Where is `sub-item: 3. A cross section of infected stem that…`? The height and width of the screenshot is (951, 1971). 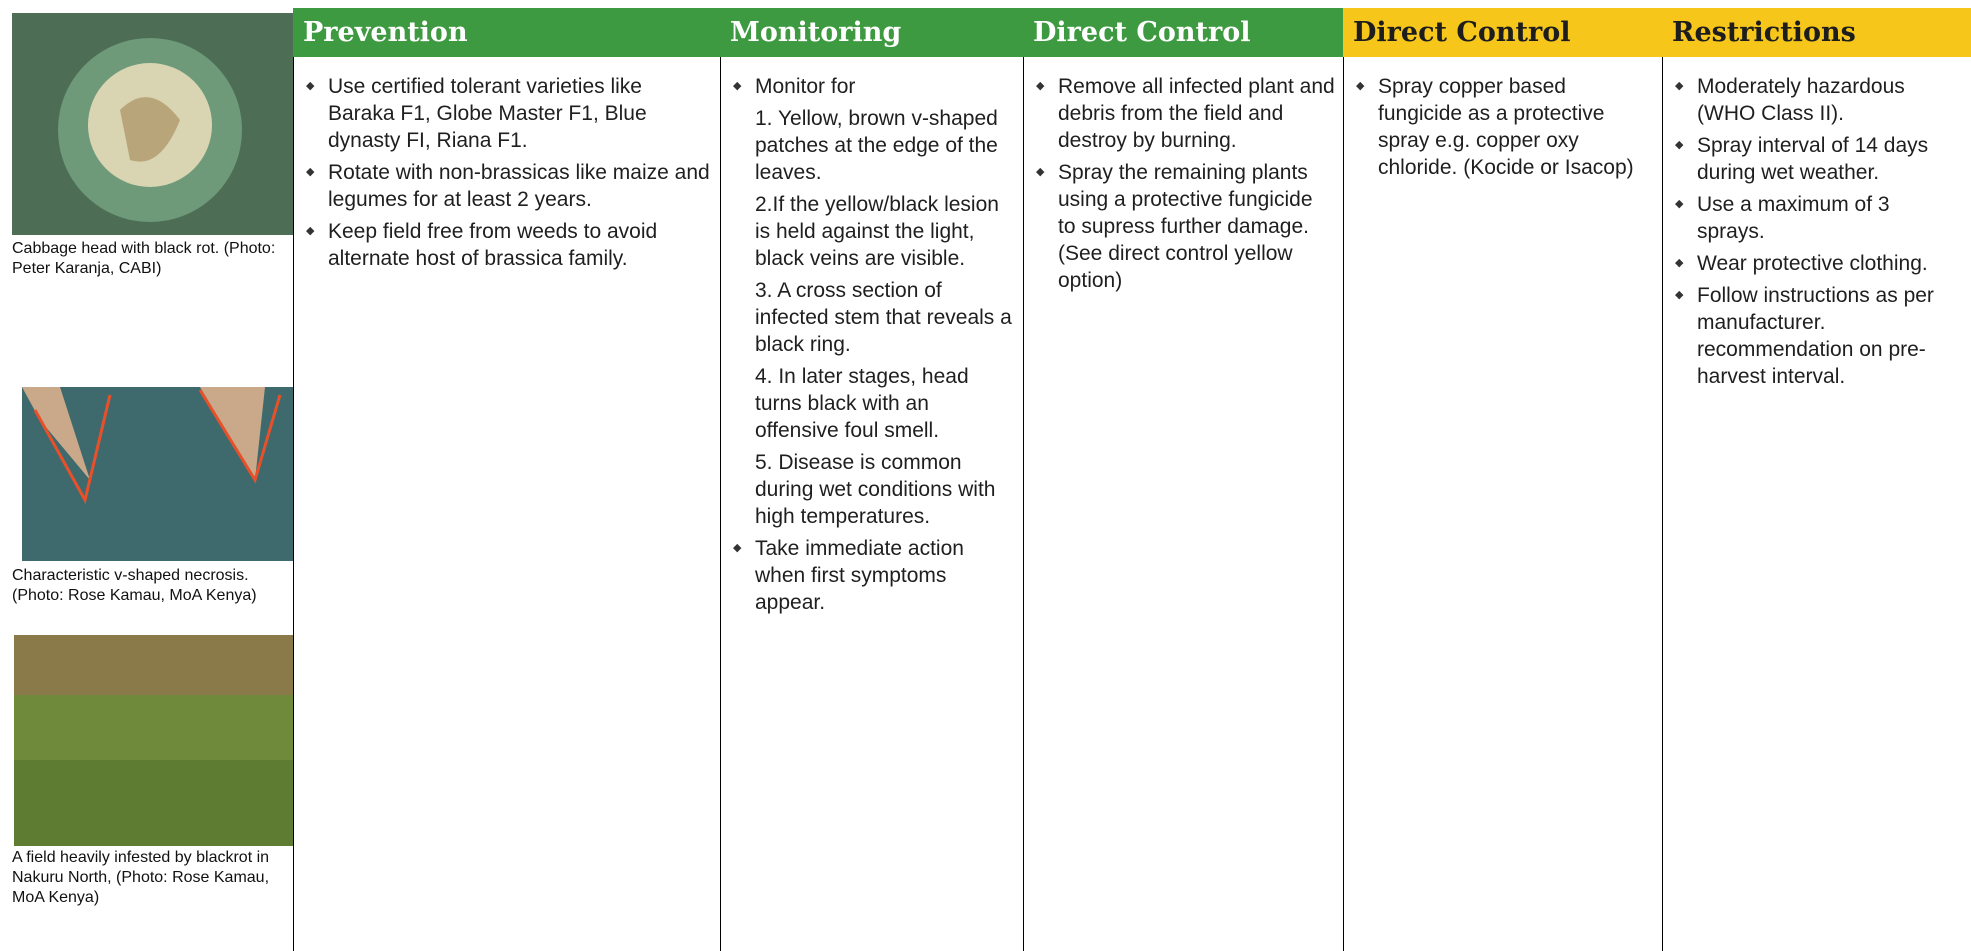
sub-item: 3. A cross section of infected stem that… is located at coordinates (883, 317).